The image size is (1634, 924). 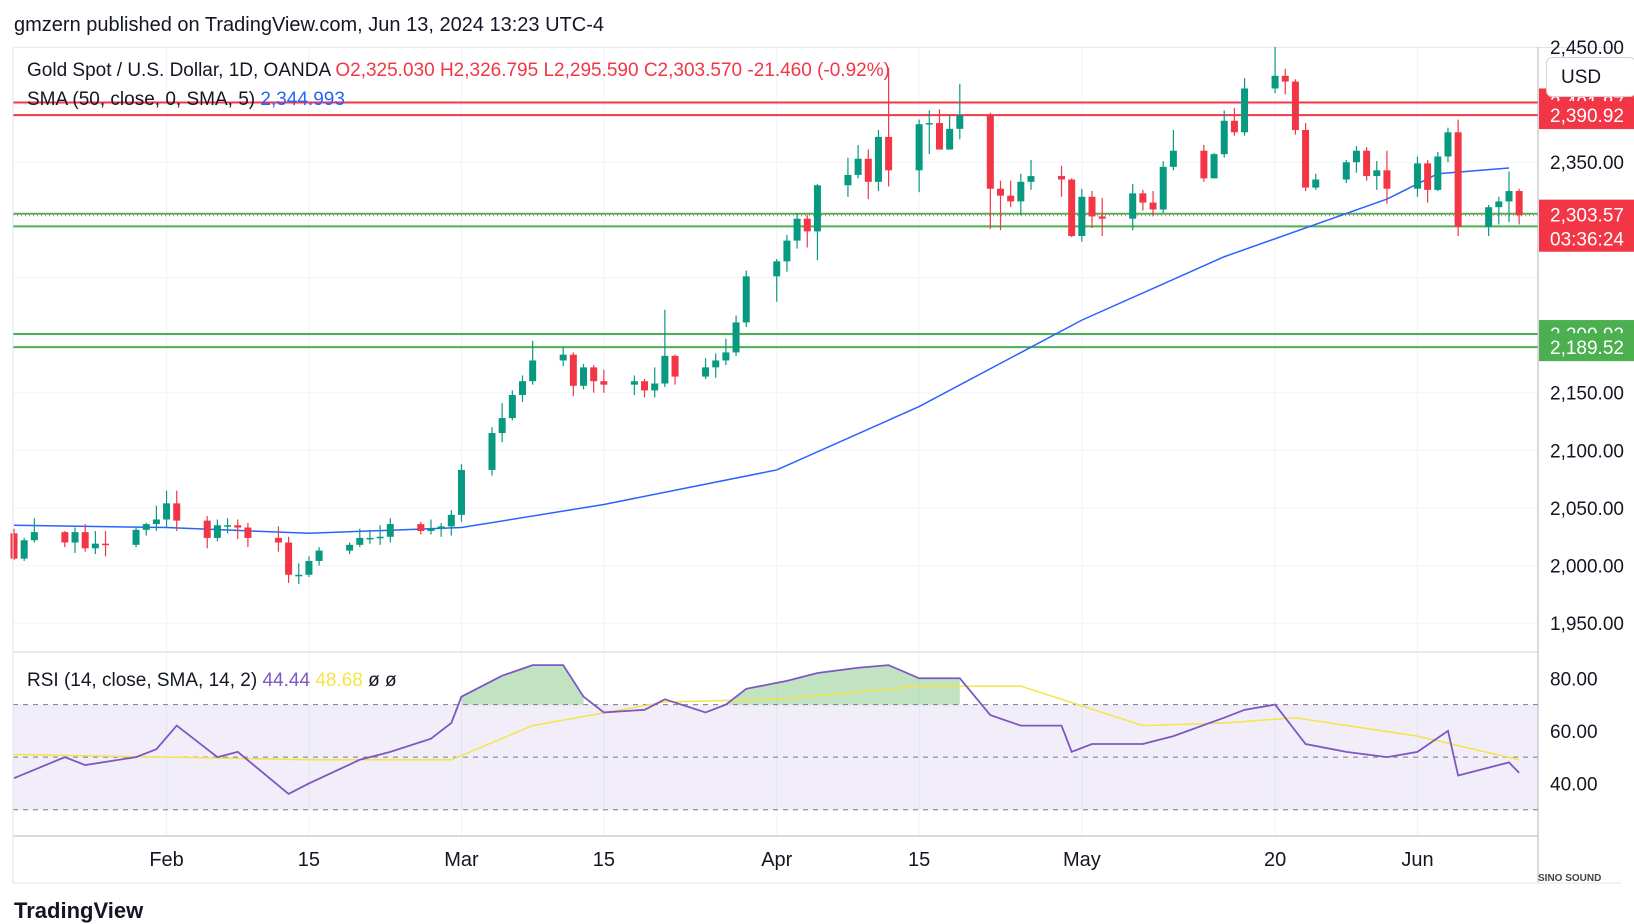 What do you see at coordinates (1581, 77) in the screenshot?
I see `currency-label: USD` at bounding box center [1581, 77].